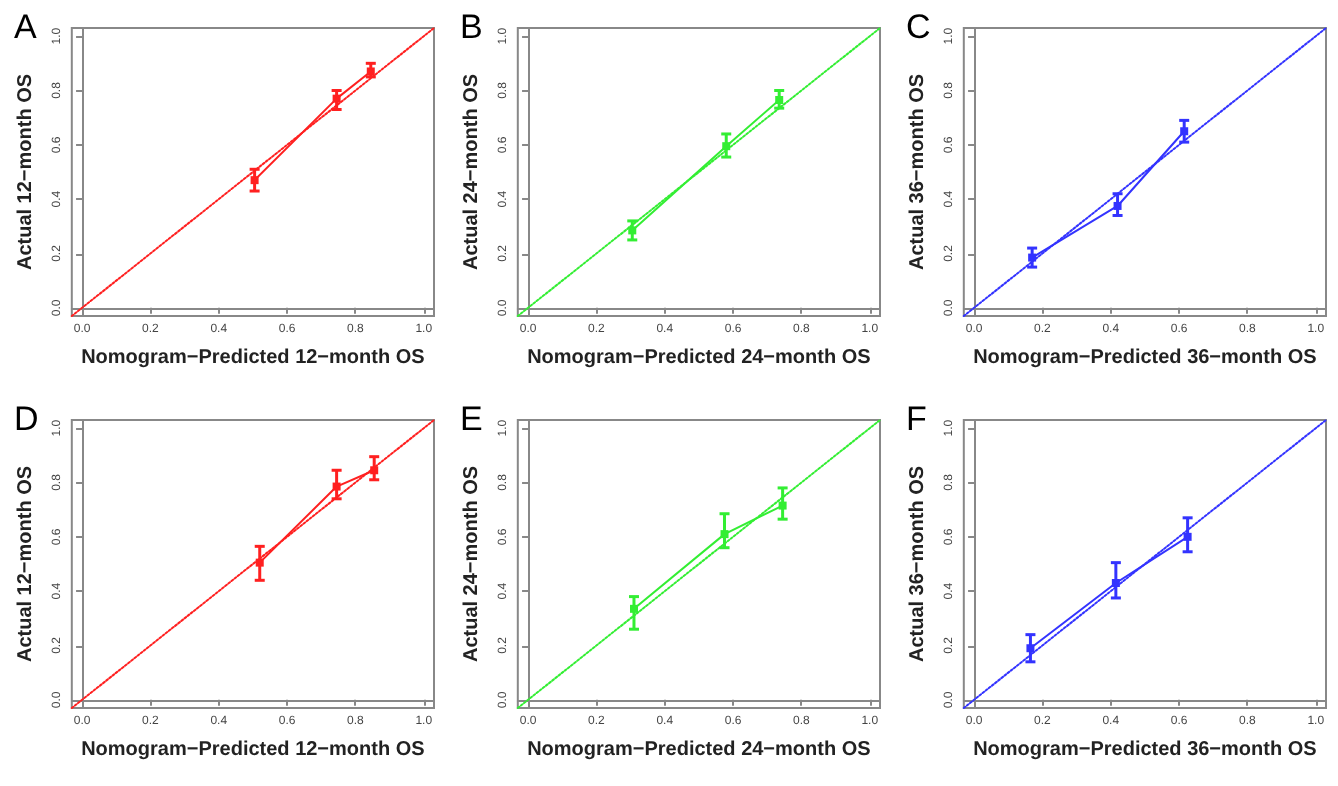 This screenshot has height=786, width=1338. Describe the element at coordinates (471, 27) in the screenshot. I see `chart-title: B` at that location.